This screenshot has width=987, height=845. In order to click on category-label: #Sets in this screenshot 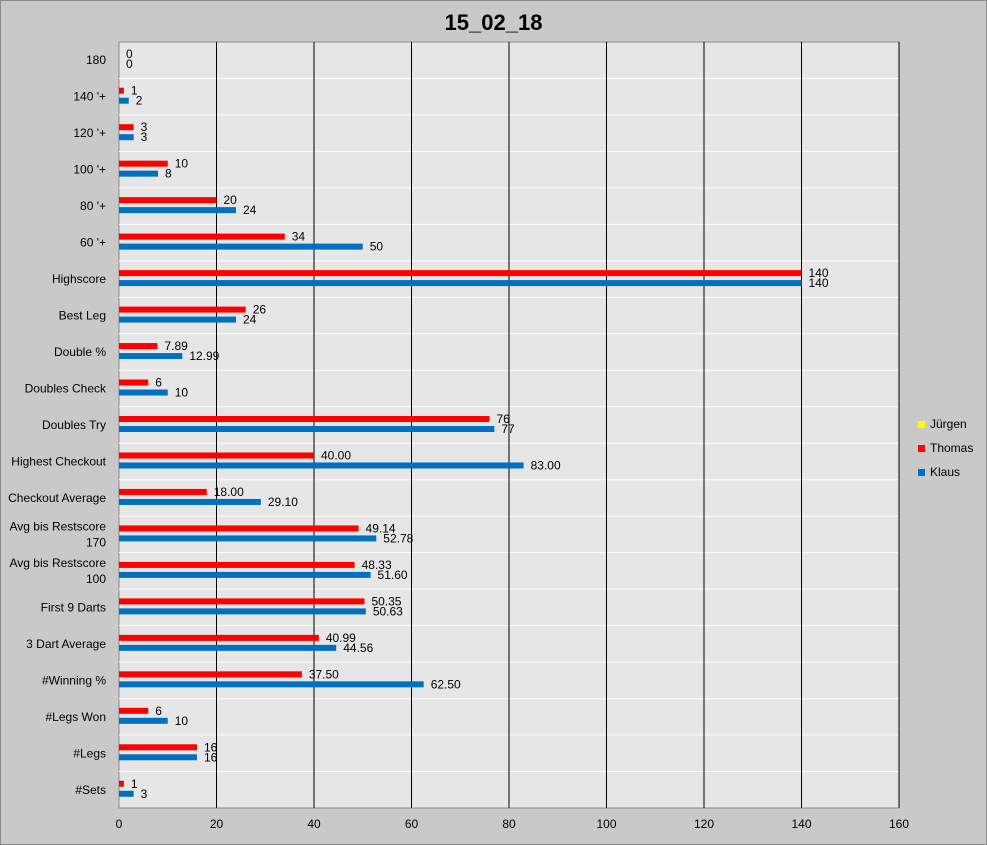, I will do `click(90, 790)`.